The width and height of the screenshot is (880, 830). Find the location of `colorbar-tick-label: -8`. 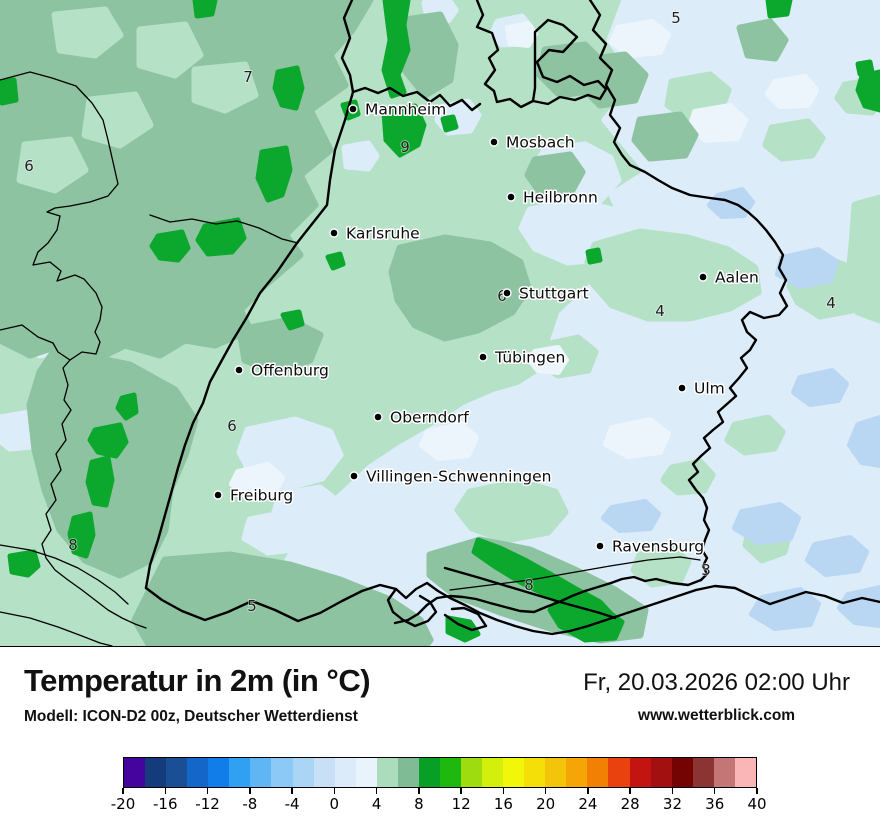

colorbar-tick-label: -8 is located at coordinates (250, 804).